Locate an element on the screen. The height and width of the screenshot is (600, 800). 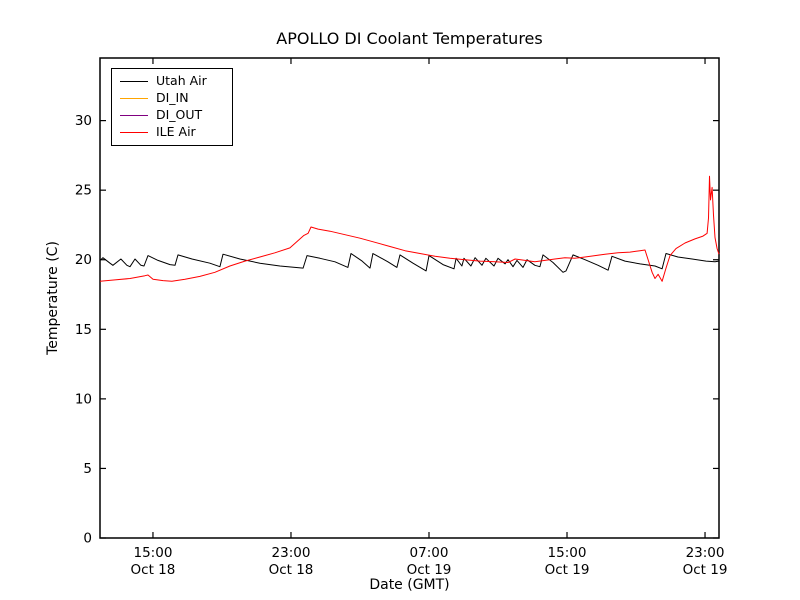
y-tick-label: 20 is located at coordinates (83, 260).